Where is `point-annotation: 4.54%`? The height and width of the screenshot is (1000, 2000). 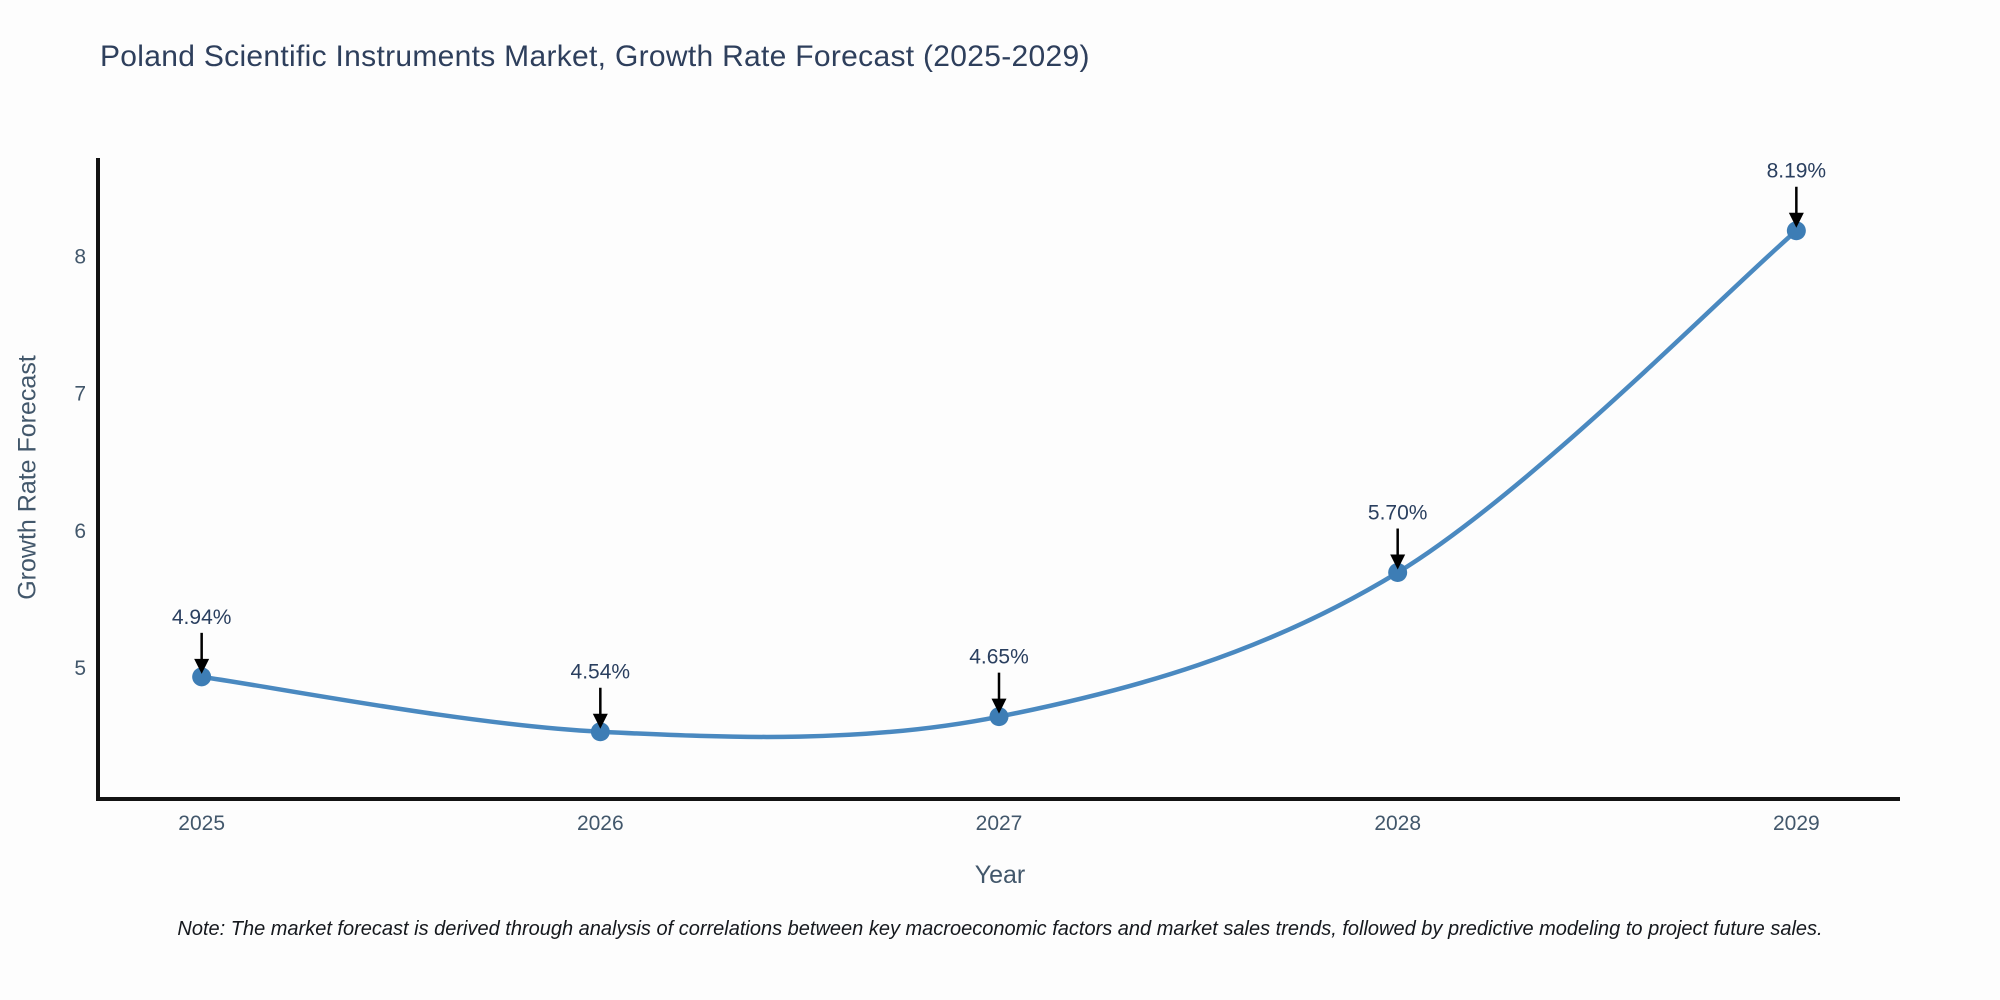 point-annotation: 4.54% is located at coordinates (601, 695).